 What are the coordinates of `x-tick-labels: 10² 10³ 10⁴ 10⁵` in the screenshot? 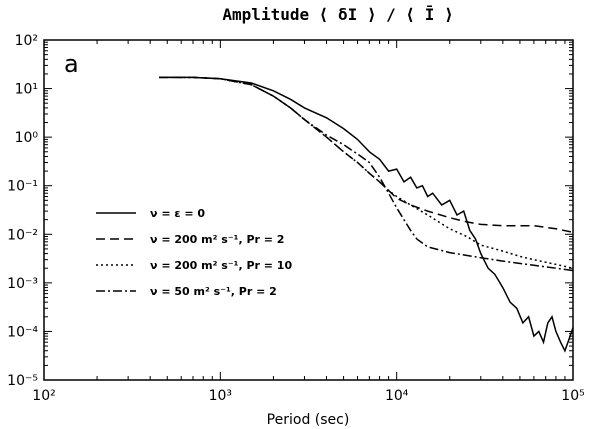 It's located at (308, 396).